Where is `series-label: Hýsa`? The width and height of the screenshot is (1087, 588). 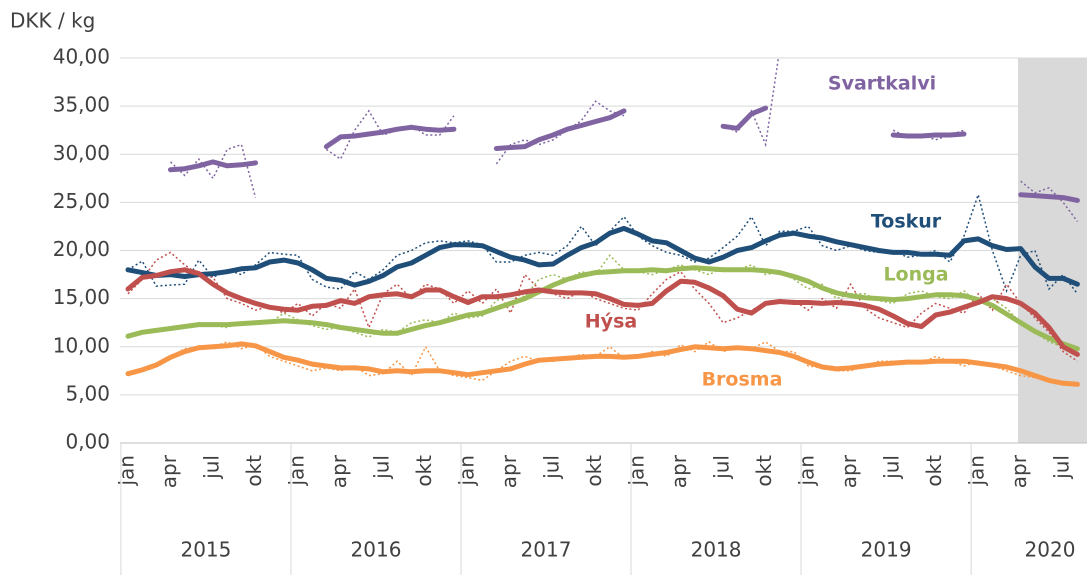
series-label: Hýsa is located at coordinates (611, 322).